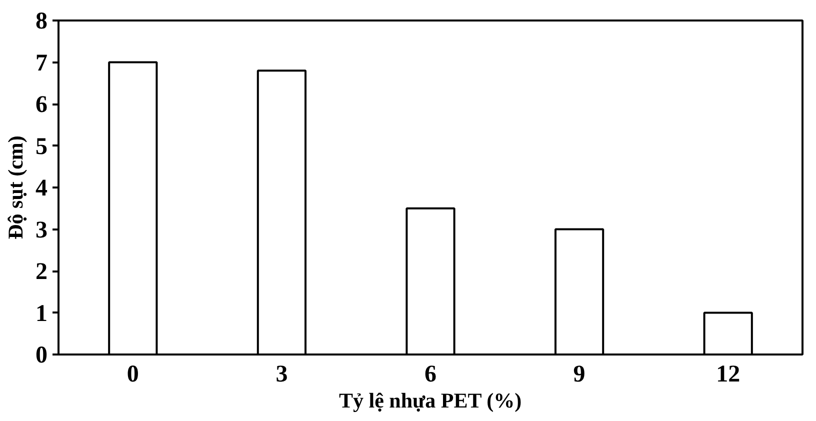 Image resolution: width=816 pixels, height=421 pixels. What do you see at coordinates (728, 375) in the screenshot?
I see `x-tick-label: 12` at bounding box center [728, 375].